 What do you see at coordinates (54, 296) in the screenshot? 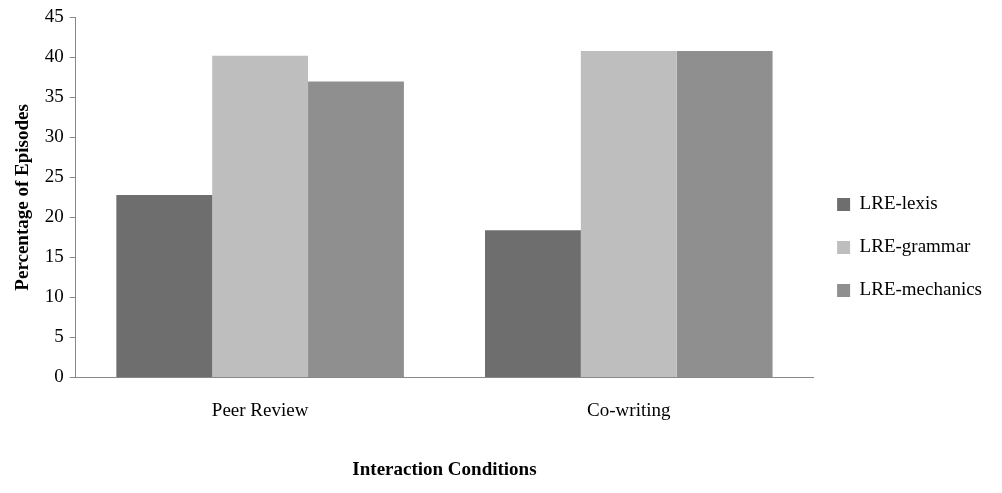
I see `y-tick-label: 10` at bounding box center [54, 296].